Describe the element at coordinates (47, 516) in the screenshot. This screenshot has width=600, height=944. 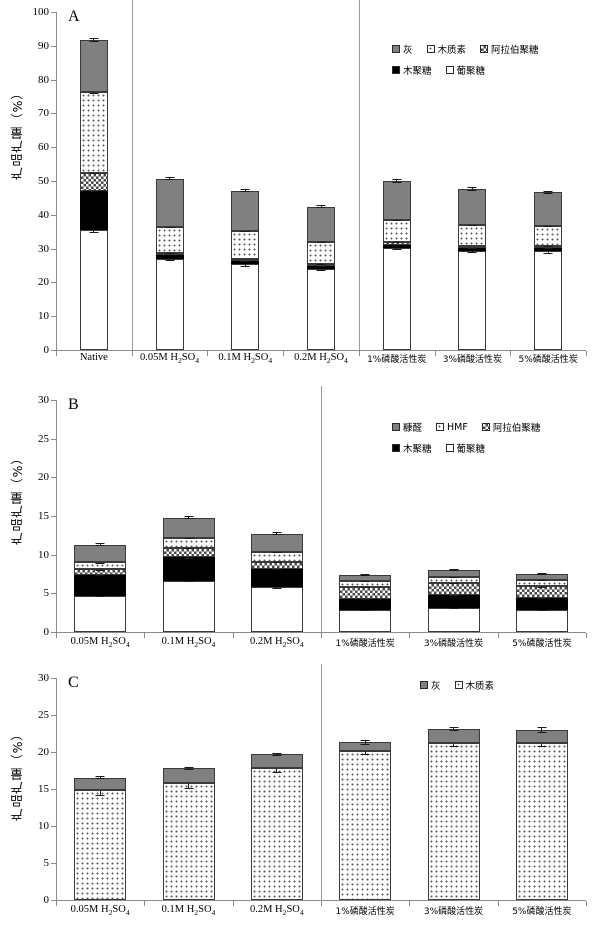
I see `y-axis-b: 0 5 10 15 20 25 30` at that location.